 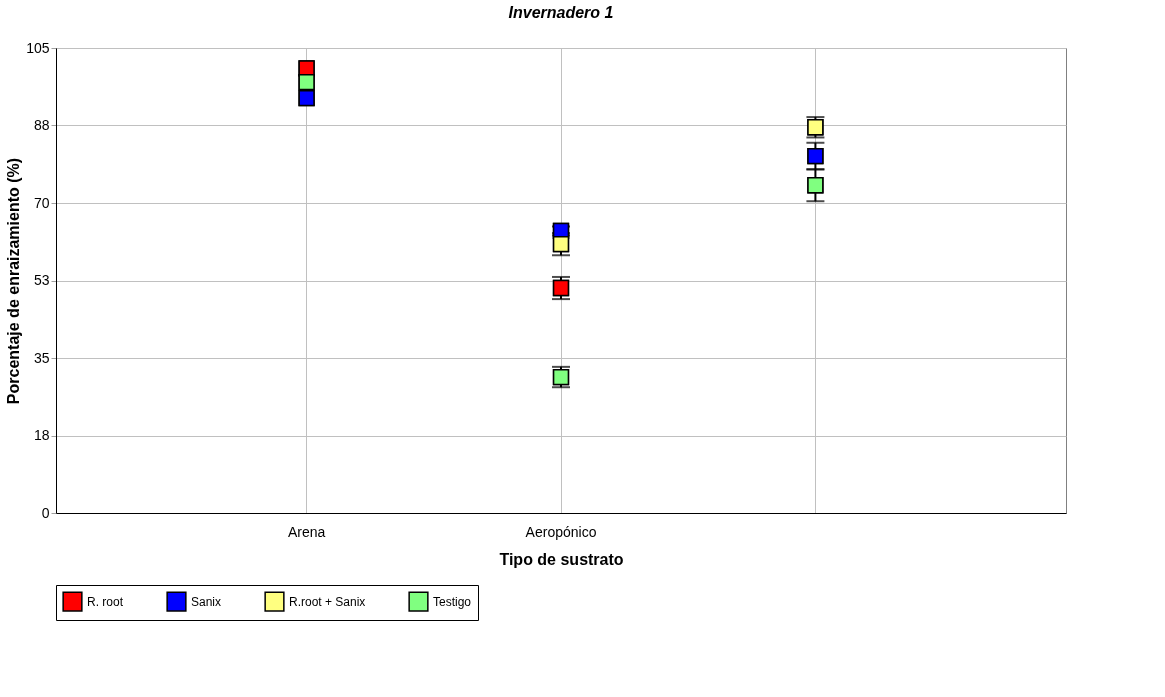 I want to click on legend-label: R.root + Sanix, so click(x=327, y=601).